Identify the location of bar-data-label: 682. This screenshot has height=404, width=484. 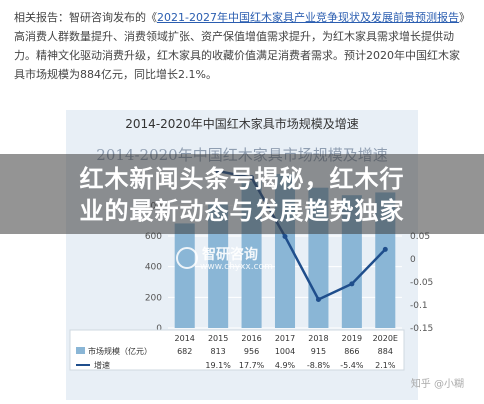
(184, 351).